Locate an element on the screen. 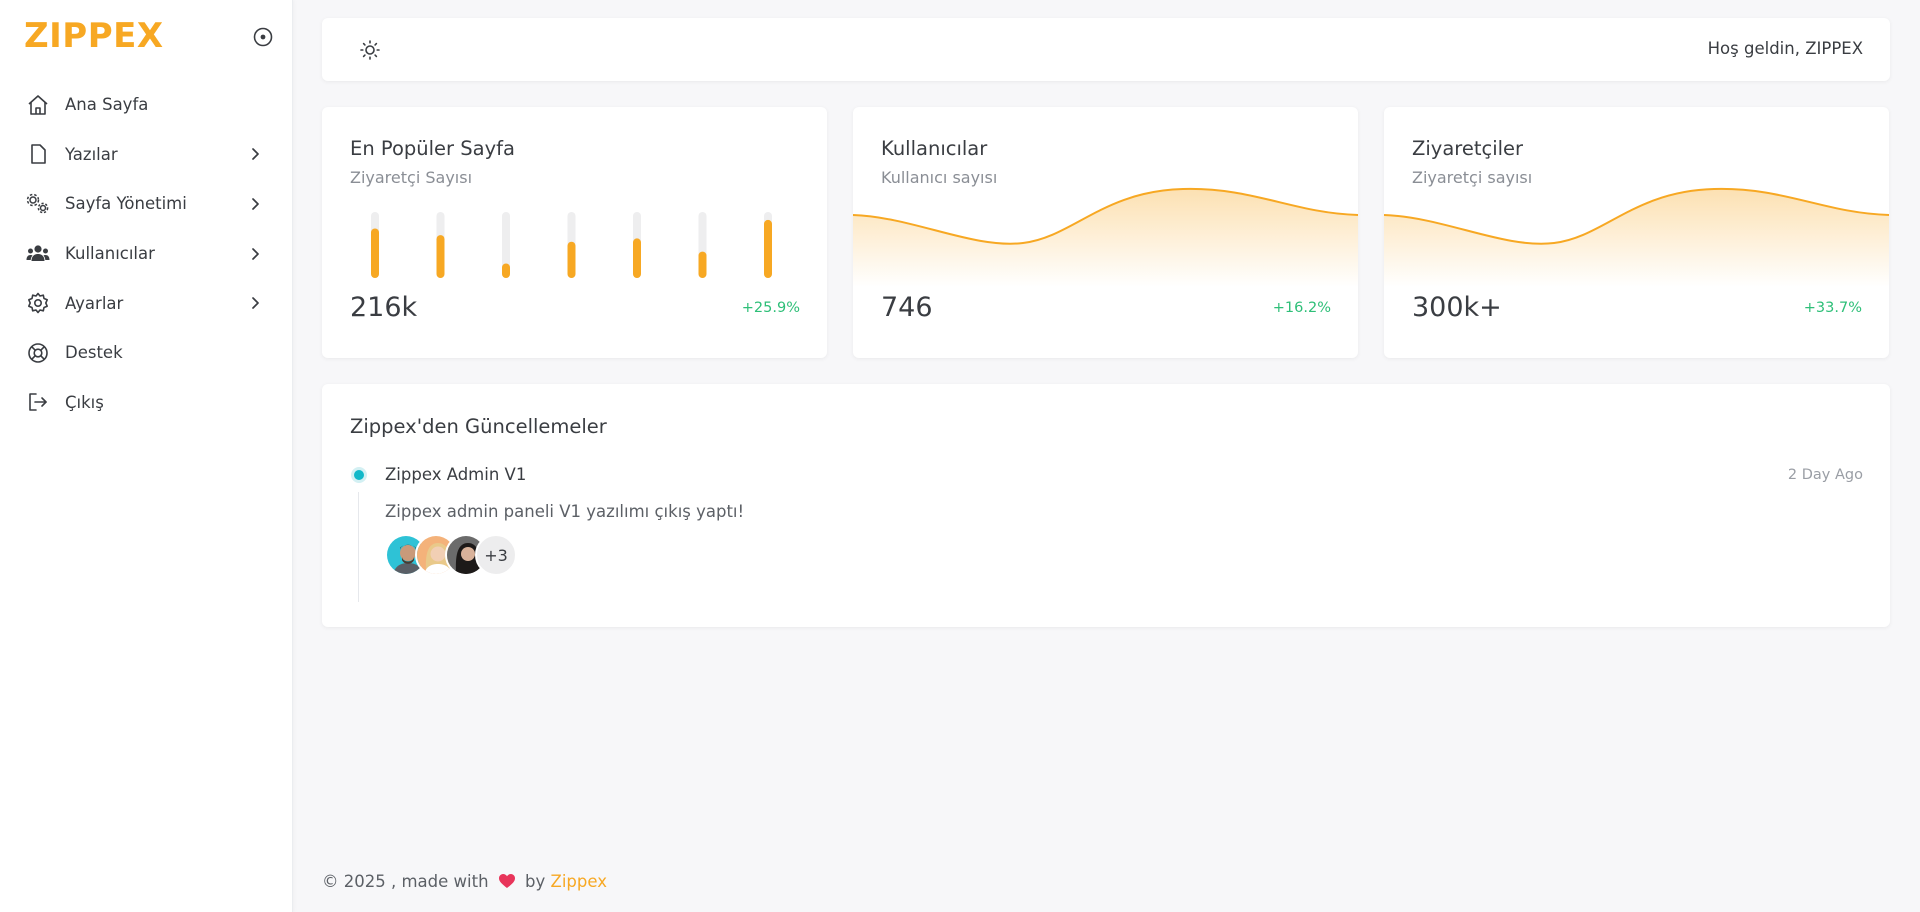 Image resolution: width=1920 pixels, height=912 pixels. card-title: Kullanıcılar is located at coordinates (934, 148).